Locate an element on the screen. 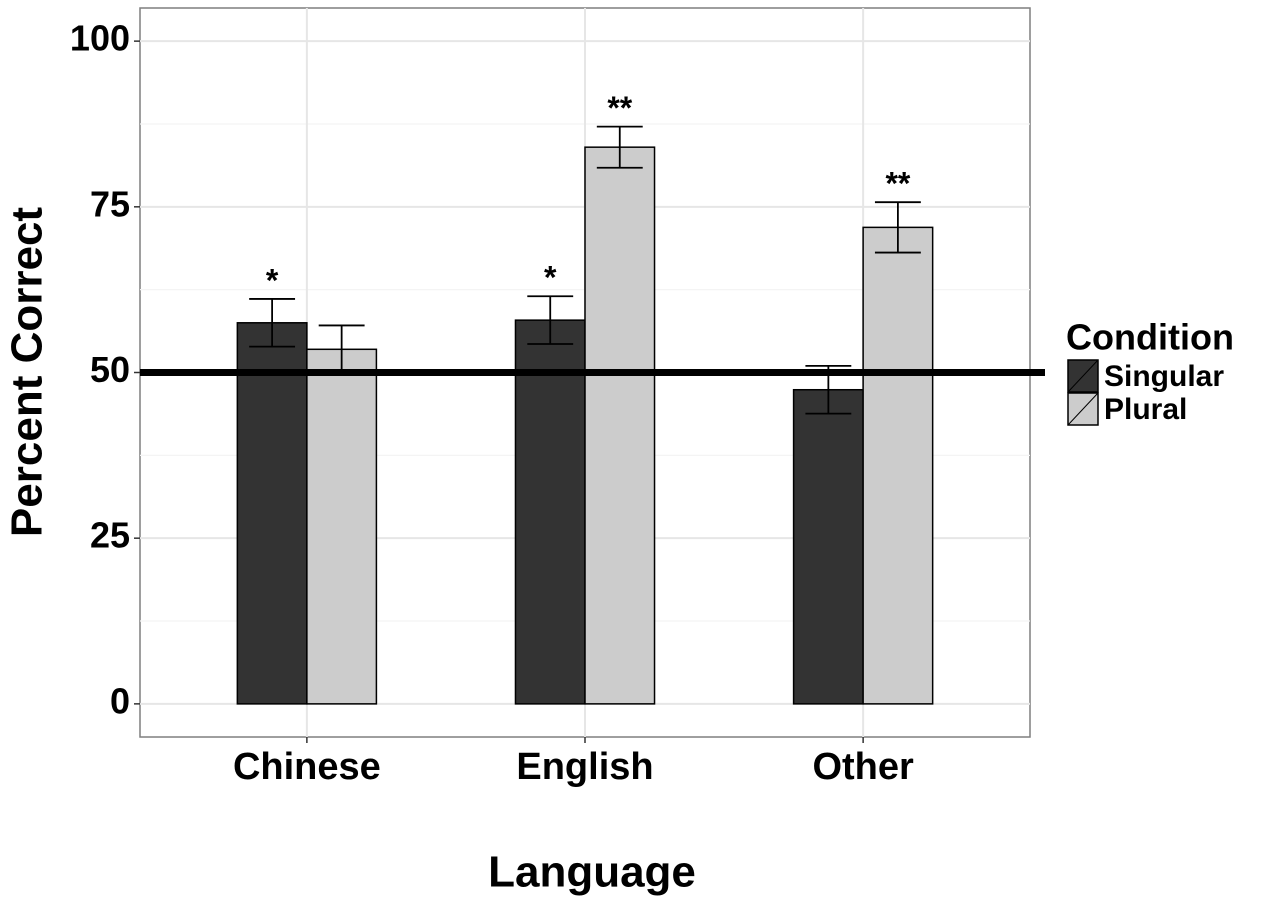 This screenshot has width=1267, height=909. y-tick-label: 75 is located at coordinates (110, 203).